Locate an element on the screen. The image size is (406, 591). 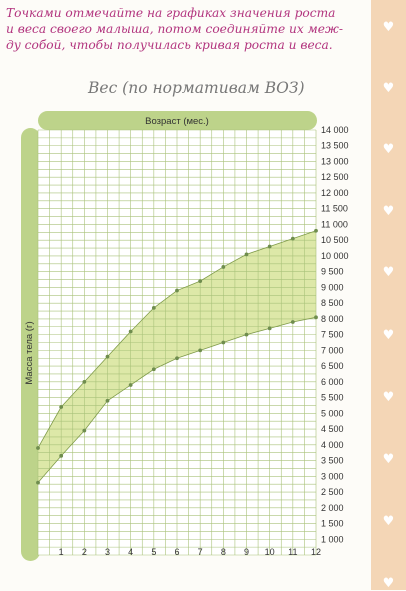
y-tick-label: 2 500 is located at coordinates (332, 492).